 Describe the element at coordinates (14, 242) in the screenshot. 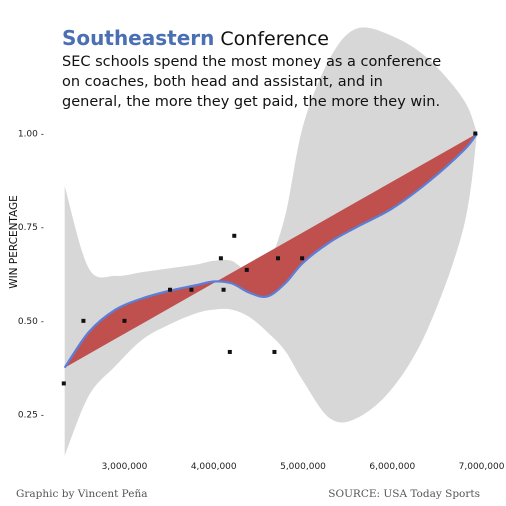

I see `y-axis-title: WIN PERCENTAGE` at that location.